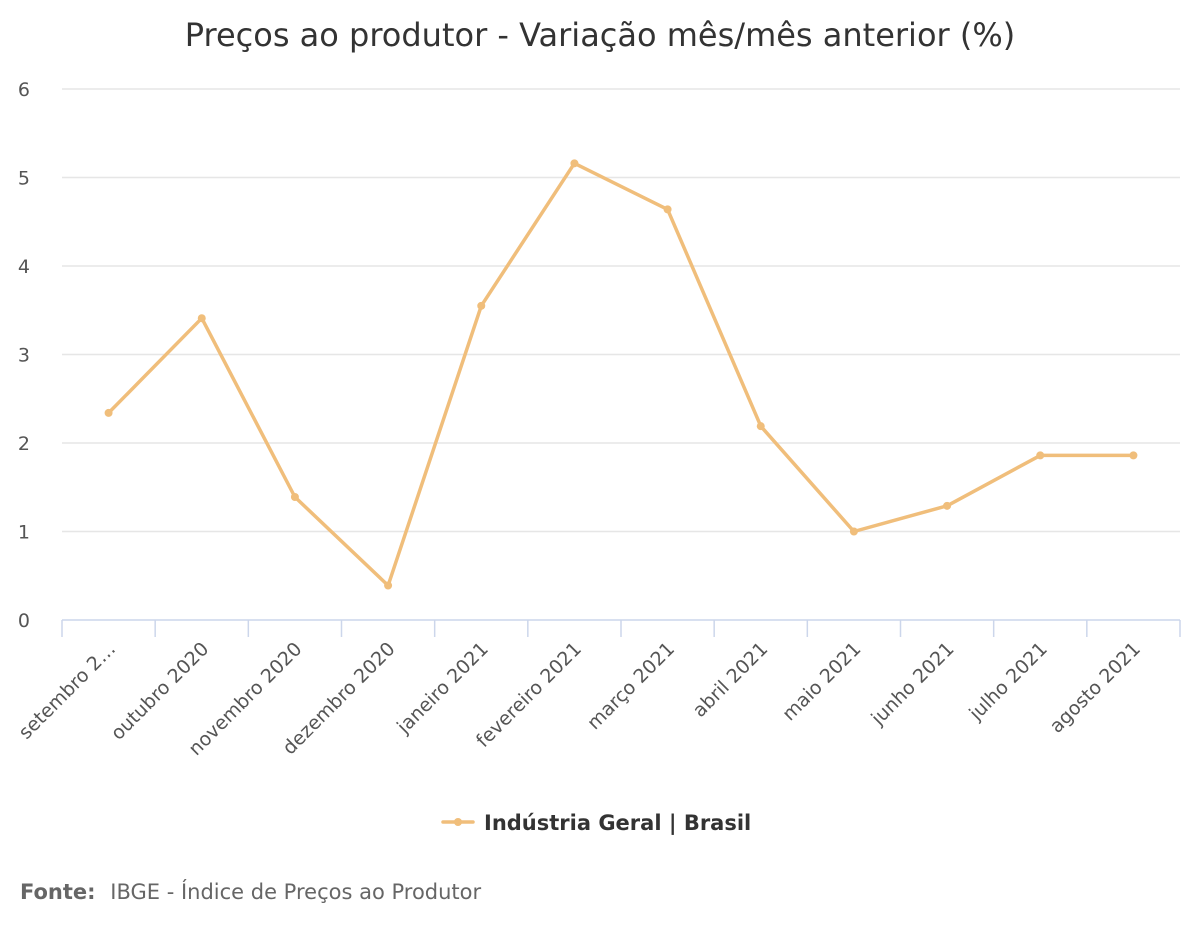 This screenshot has height=929, width=1200. What do you see at coordinates (458, 822) in the screenshot?
I see `legend-marker` at bounding box center [458, 822].